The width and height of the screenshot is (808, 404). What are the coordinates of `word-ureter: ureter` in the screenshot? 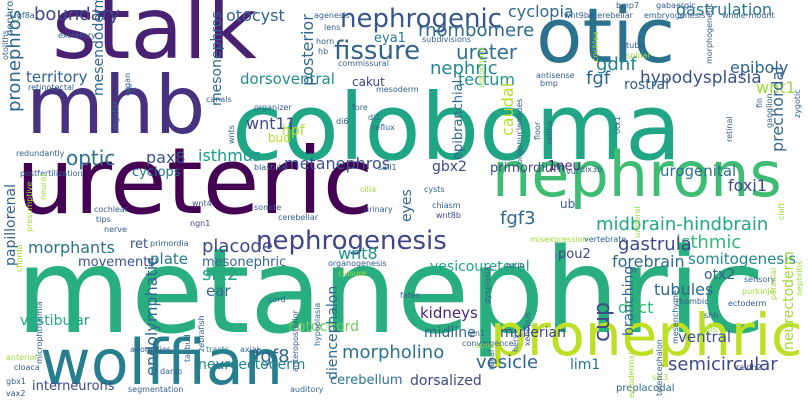 It's located at (487, 52).